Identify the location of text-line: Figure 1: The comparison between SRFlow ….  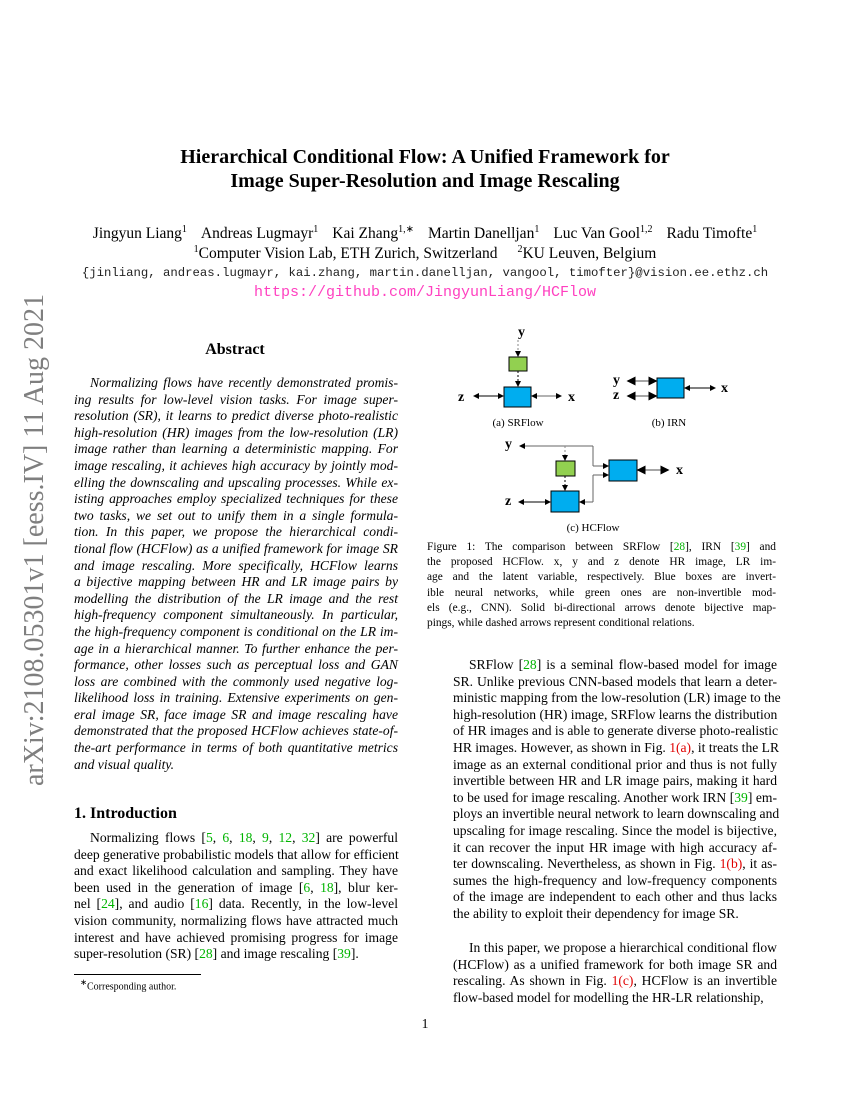
(601, 547).